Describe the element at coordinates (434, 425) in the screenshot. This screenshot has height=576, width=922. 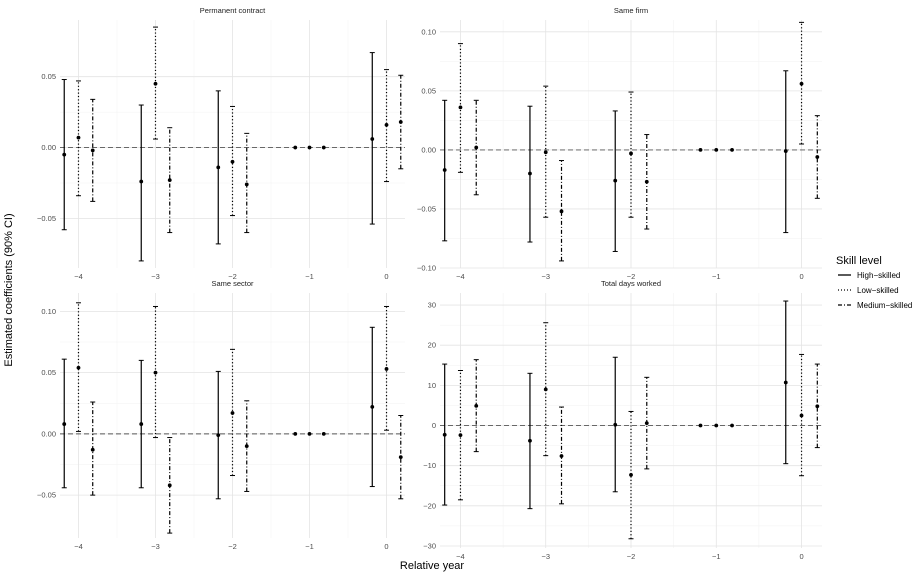
I see `y-tick-label: 0` at that location.